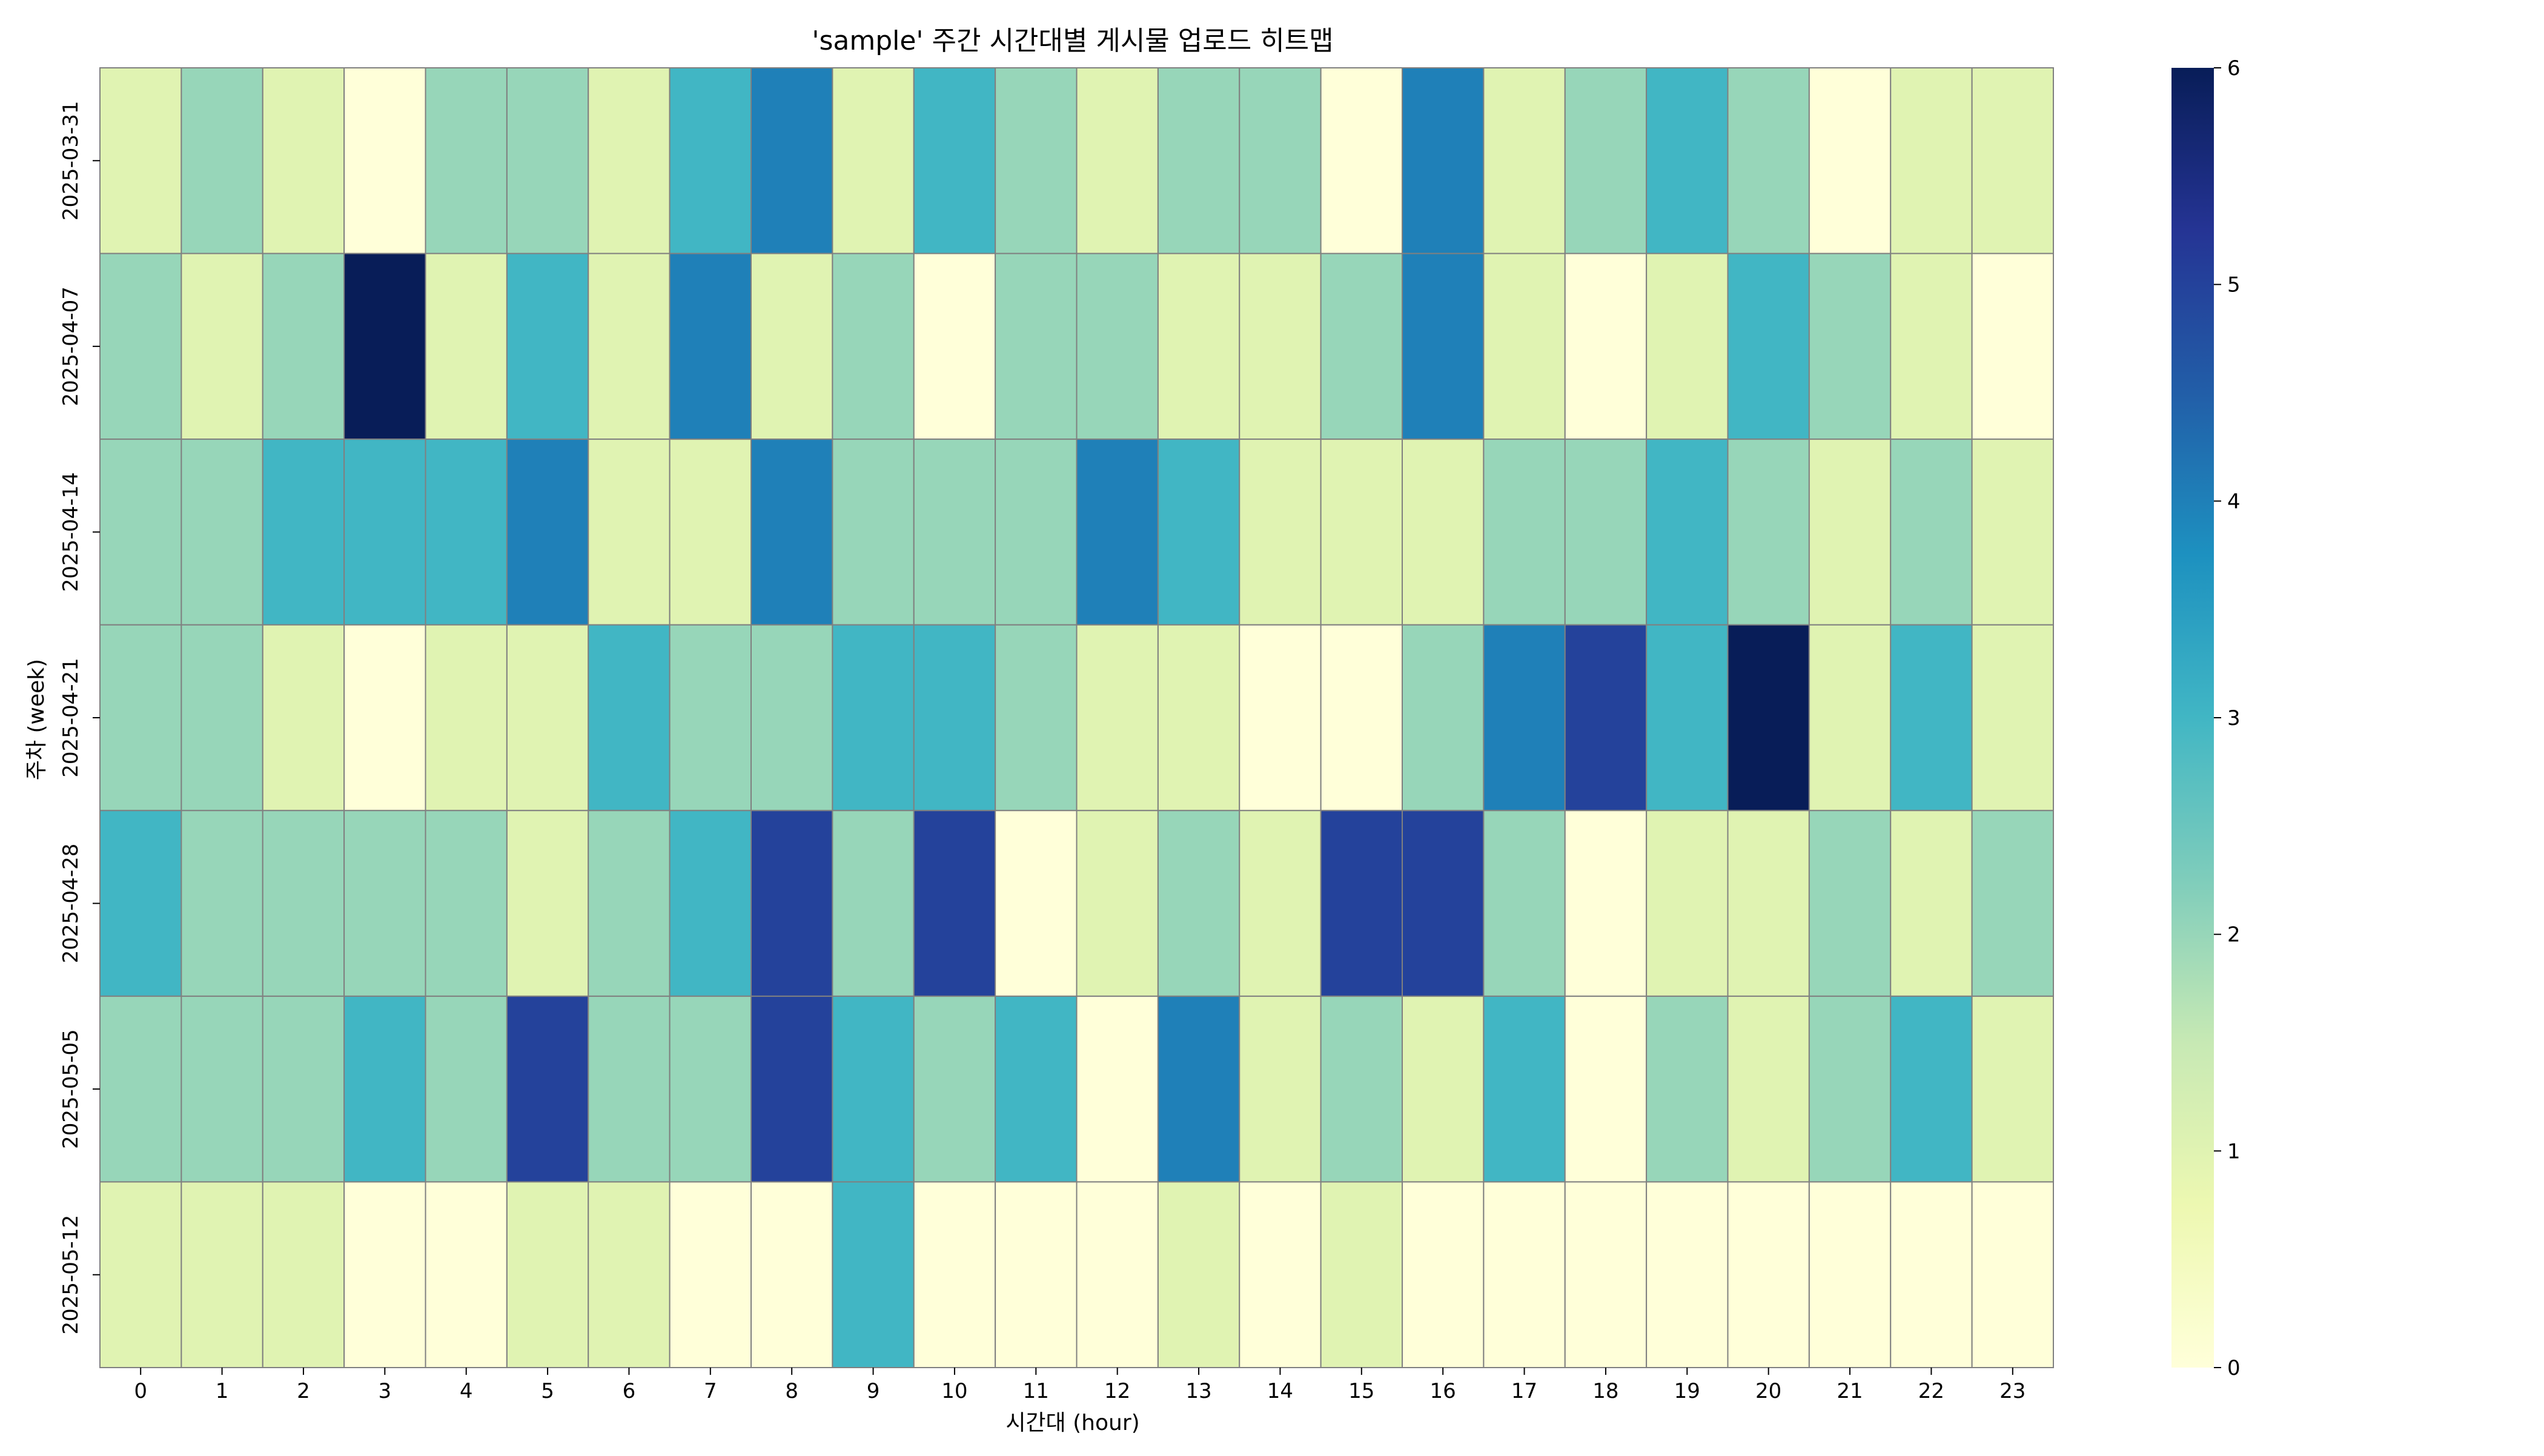 This screenshot has width=2544, height=1456. I want to click on colorbar-tick-label: 3, so click(2234, 718).